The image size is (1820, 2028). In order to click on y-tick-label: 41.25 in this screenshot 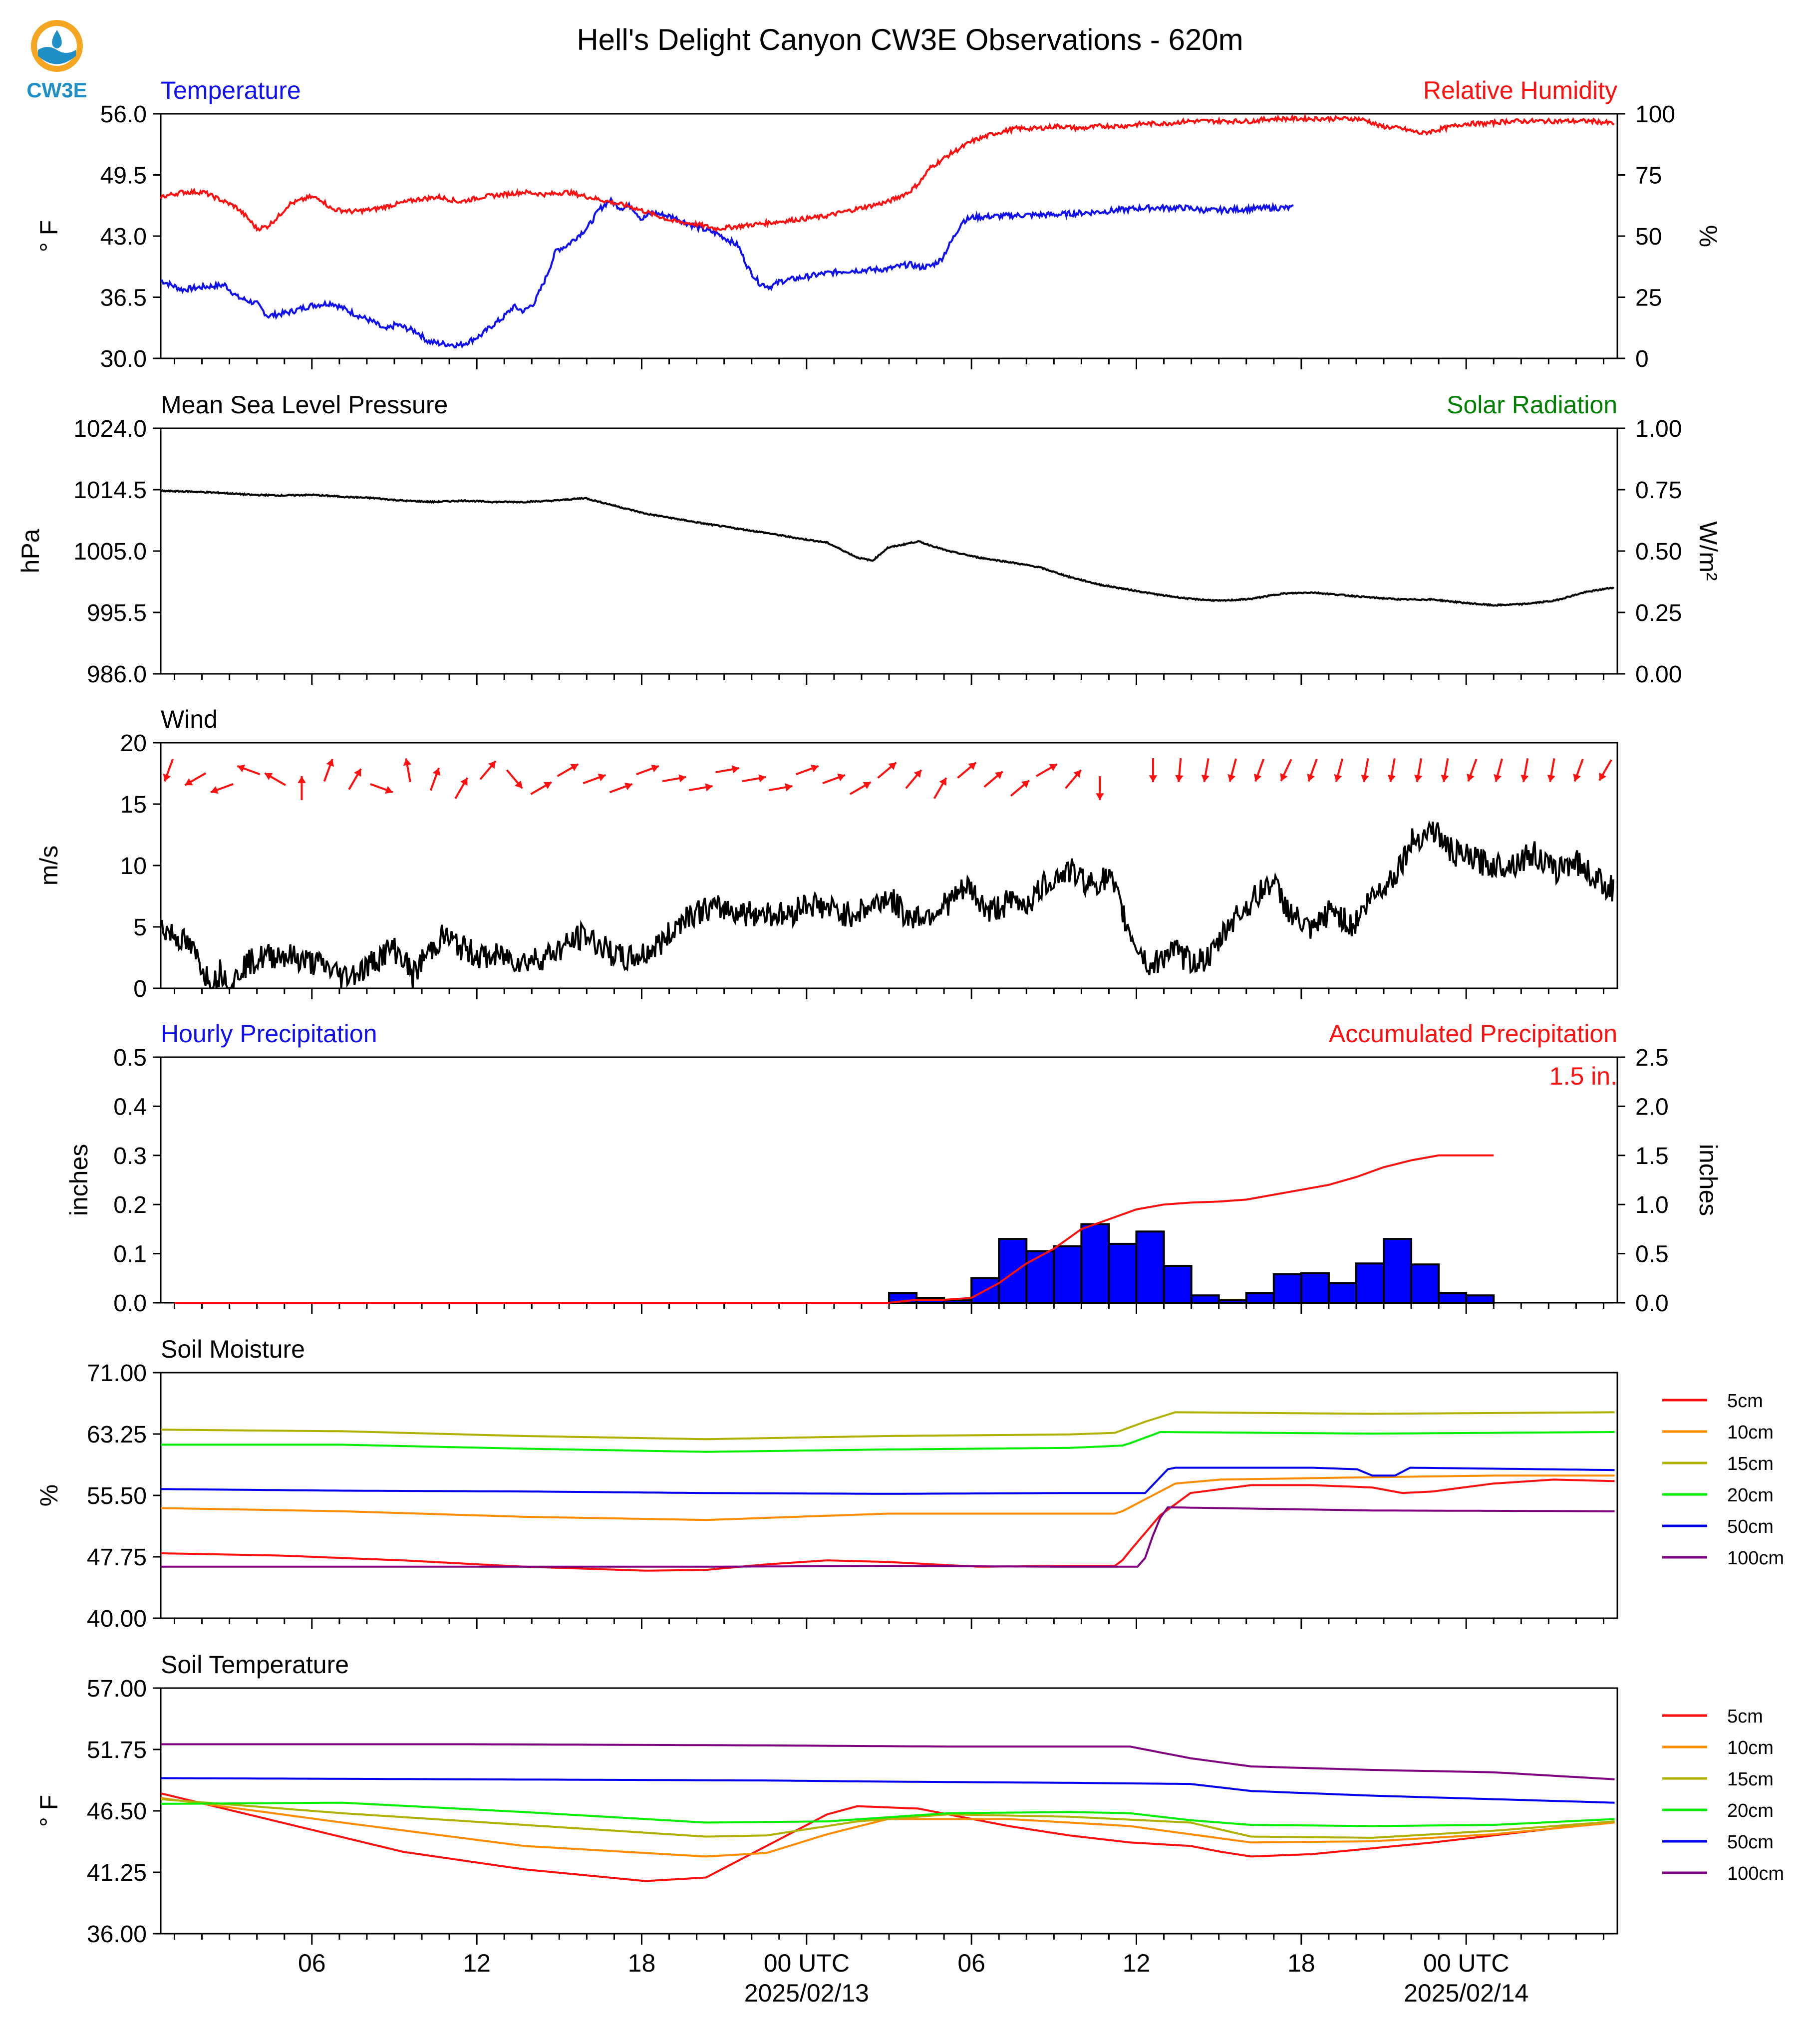, I will do `click(117, 1873)`.